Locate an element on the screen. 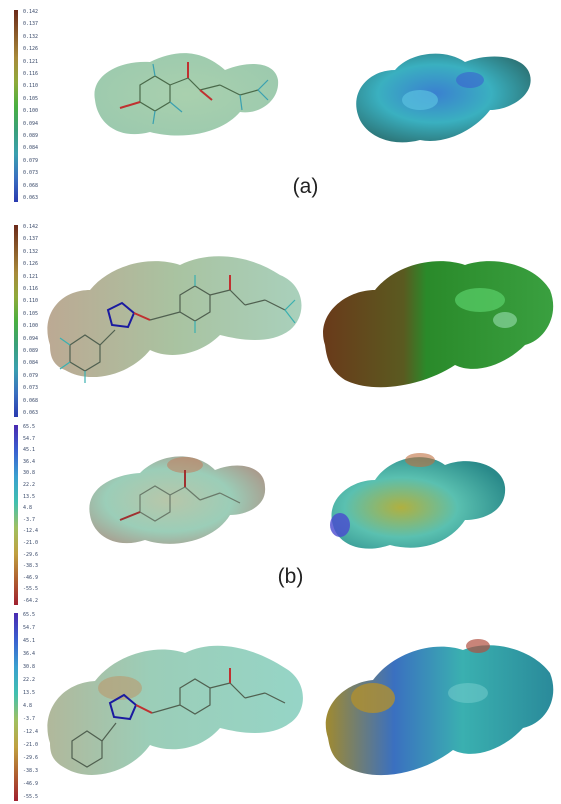 Image resolution: width=561 pixels, height=804 pixels. colorbar-b-top is located at coordinates (16, 515).